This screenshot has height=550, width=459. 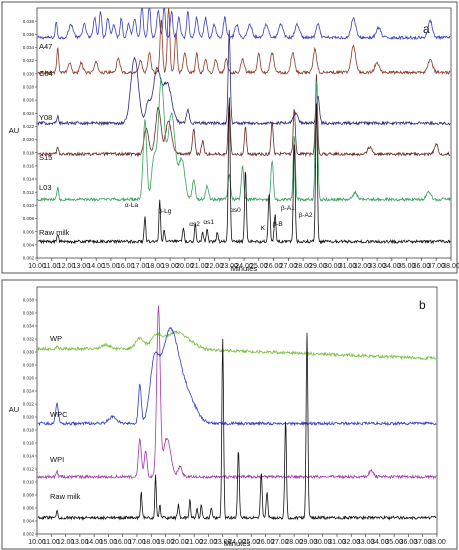 I want to click on series-line-a47, so click(x=244, y=24).